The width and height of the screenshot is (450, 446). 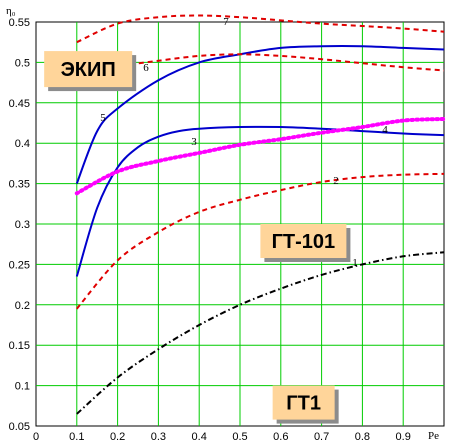 What do you see at coordinates (158, 437) in the screenshot?
I see `x-tick-label: 0.3` at bounding box center [158, 437].